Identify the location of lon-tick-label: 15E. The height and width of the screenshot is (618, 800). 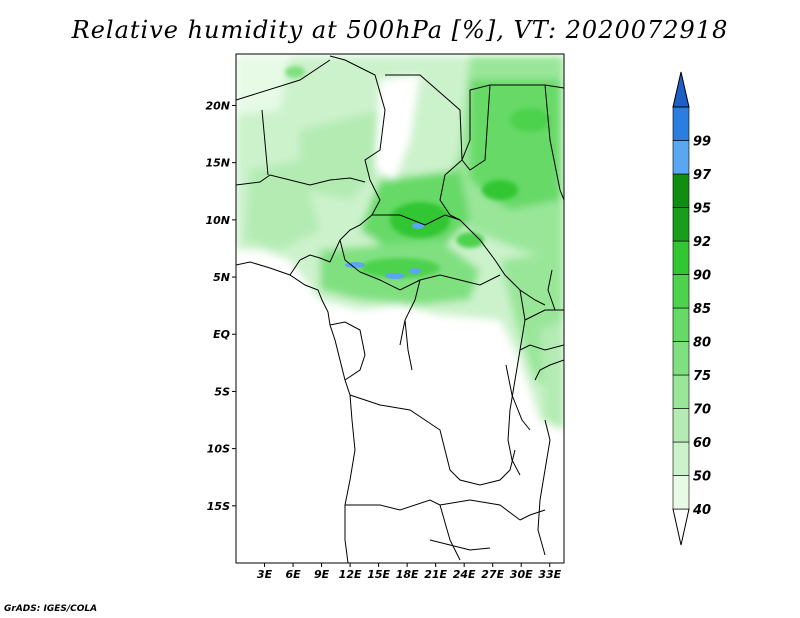
(378, 574).